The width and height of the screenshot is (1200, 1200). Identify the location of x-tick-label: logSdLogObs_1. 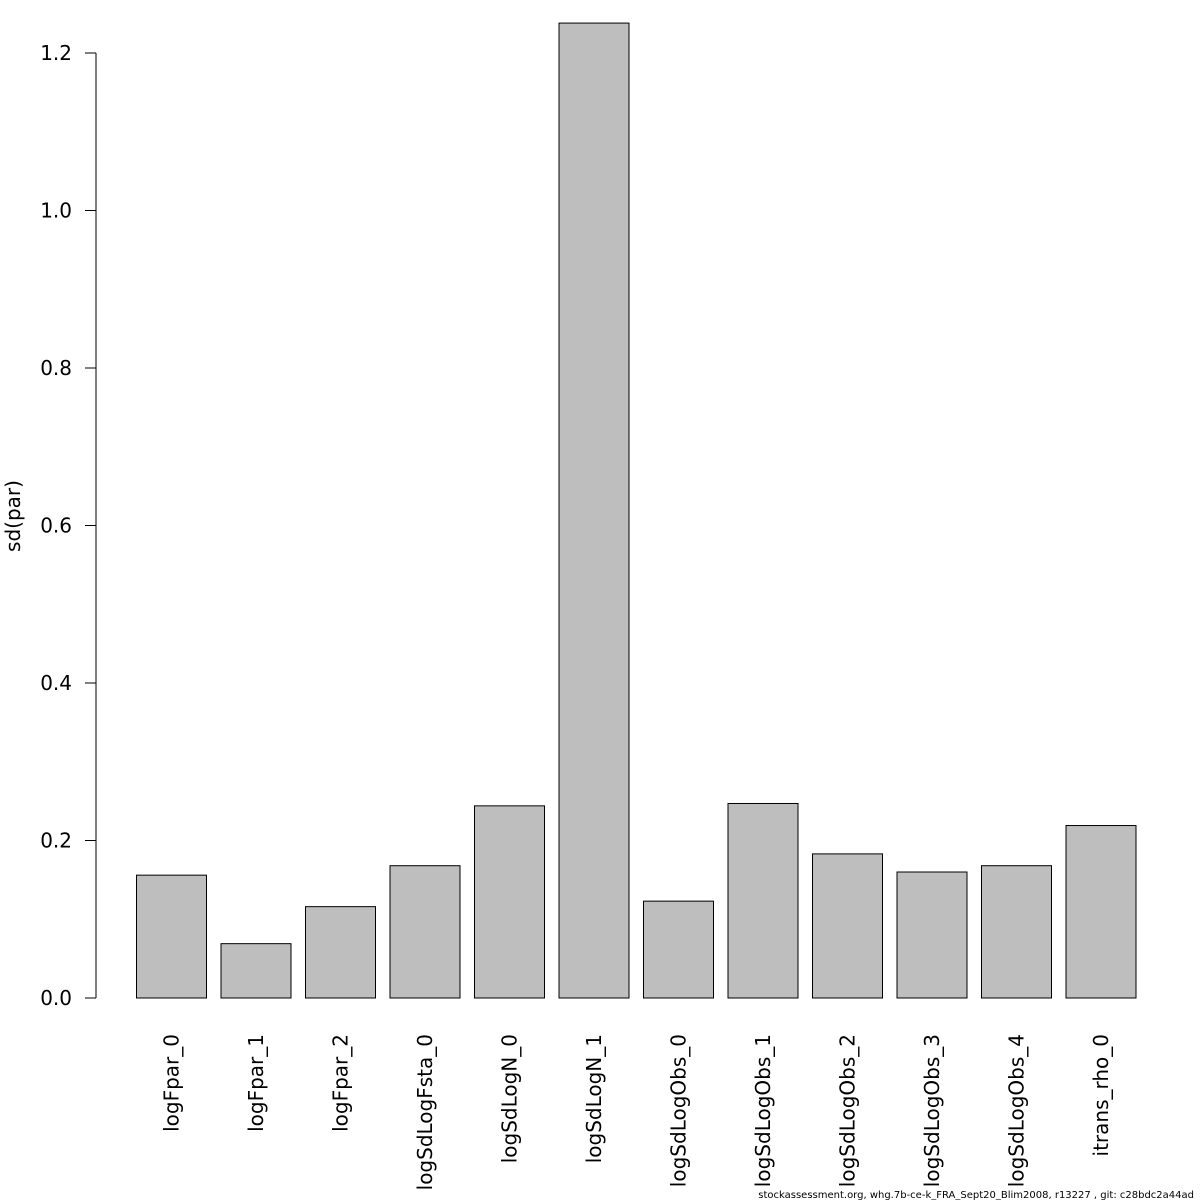
(763, 1110).